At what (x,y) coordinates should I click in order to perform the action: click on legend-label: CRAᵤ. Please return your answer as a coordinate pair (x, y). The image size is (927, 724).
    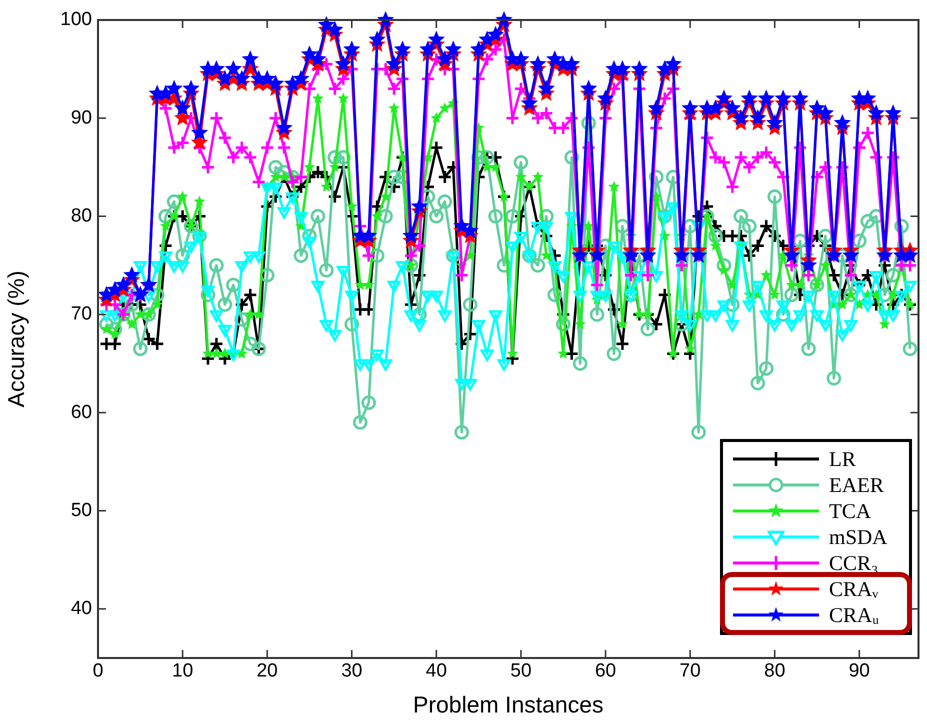
    Looking at the image, I should click on (854, 615).